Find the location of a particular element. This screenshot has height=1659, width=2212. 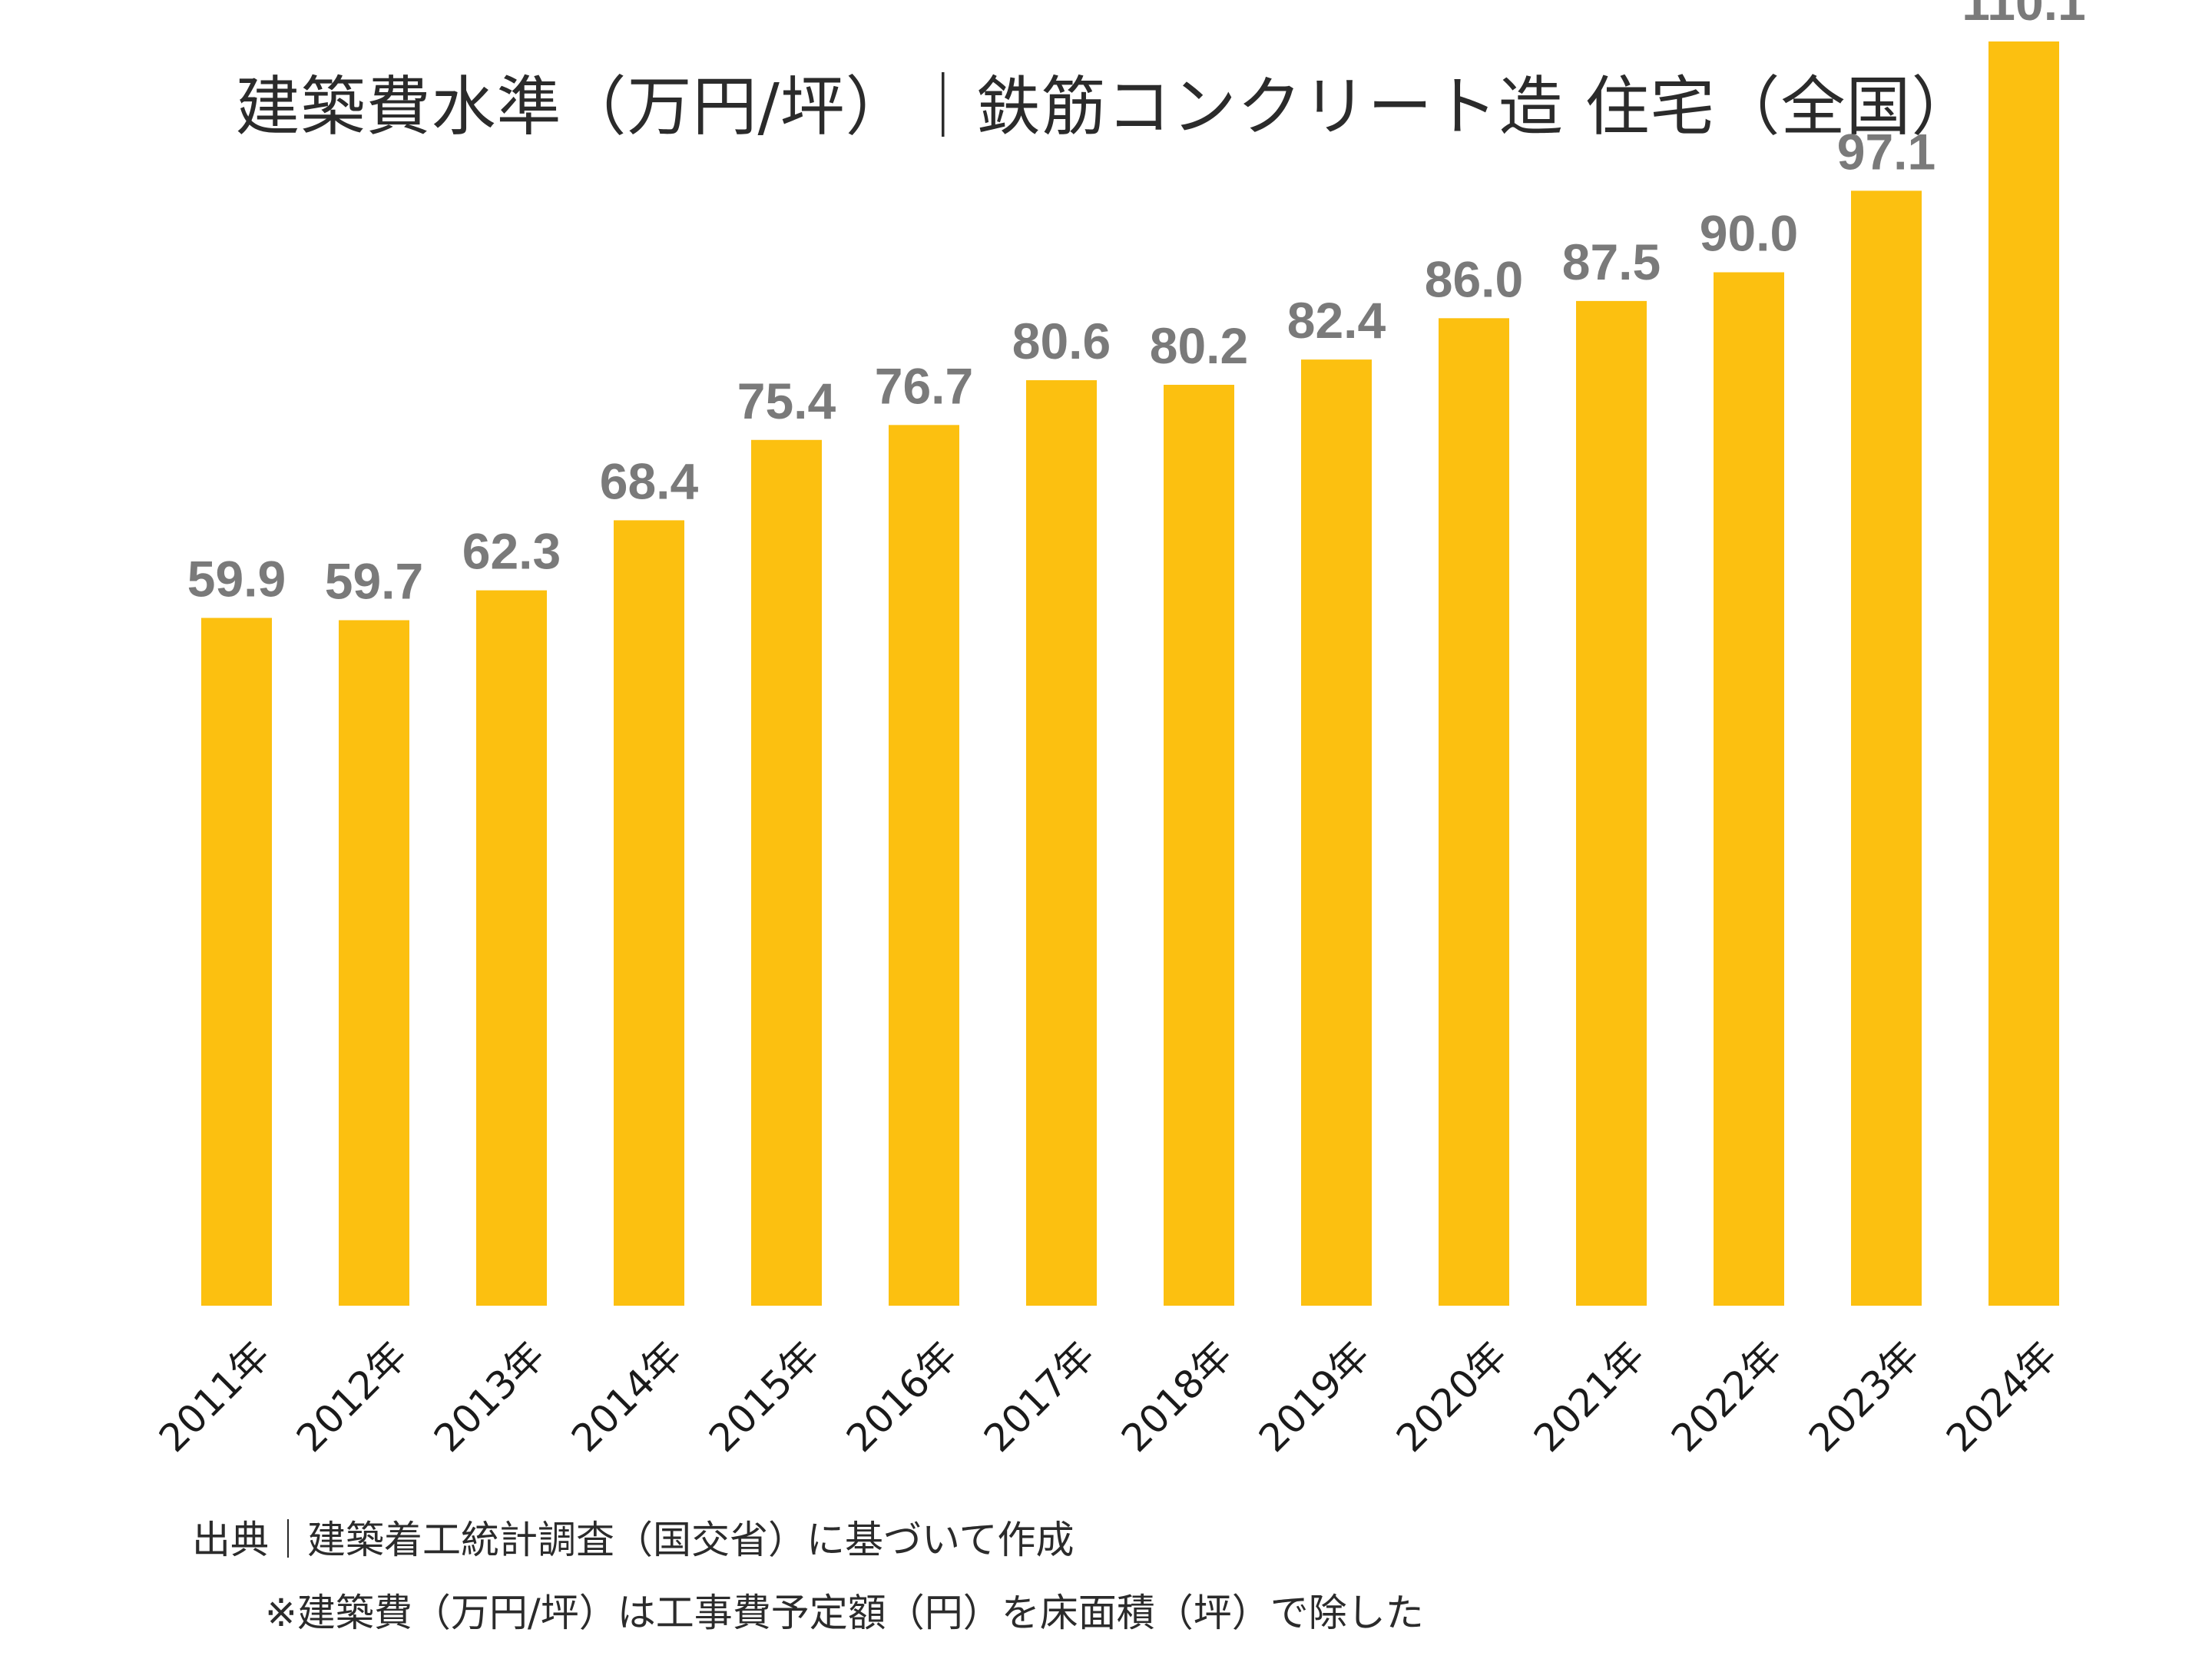

x-tick-label: 2016年 is located at coordinates (902, 1397).